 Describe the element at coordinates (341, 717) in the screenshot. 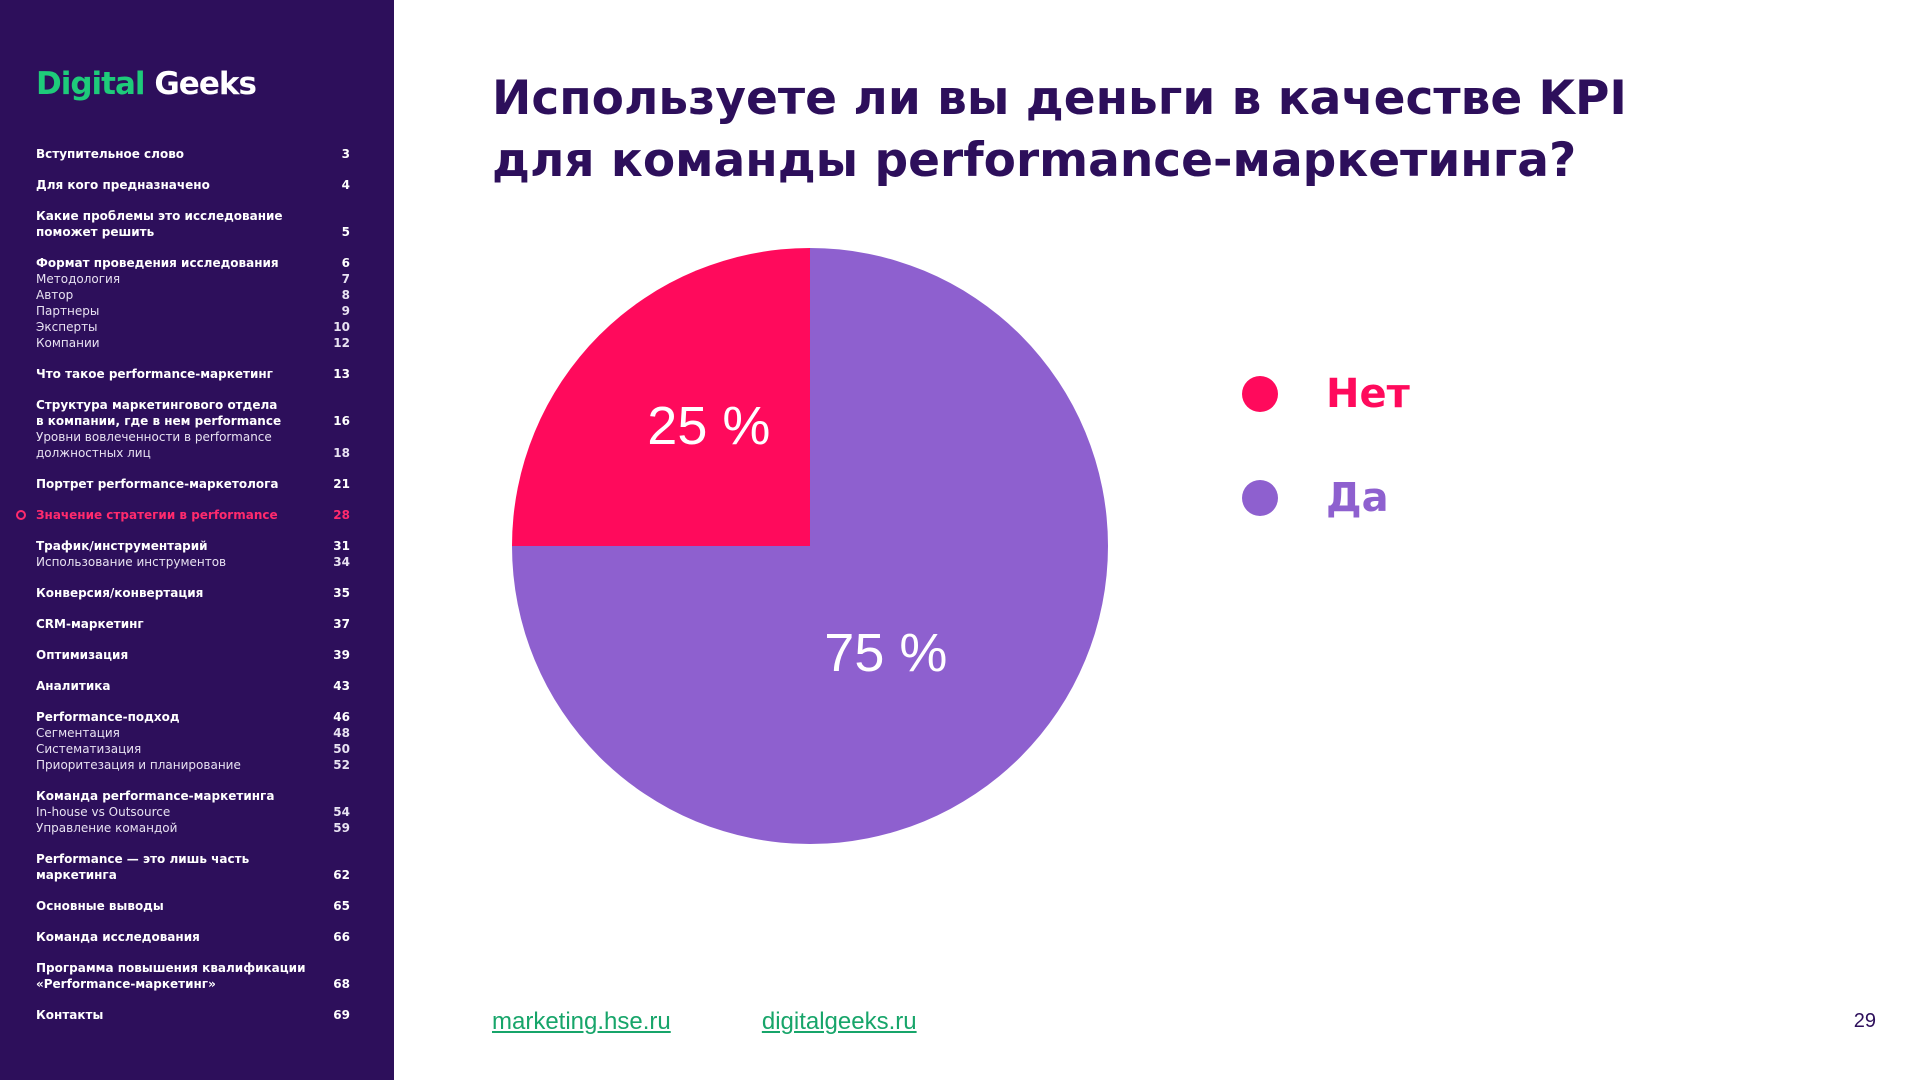

I see `toc-item-page: 46` at that location.